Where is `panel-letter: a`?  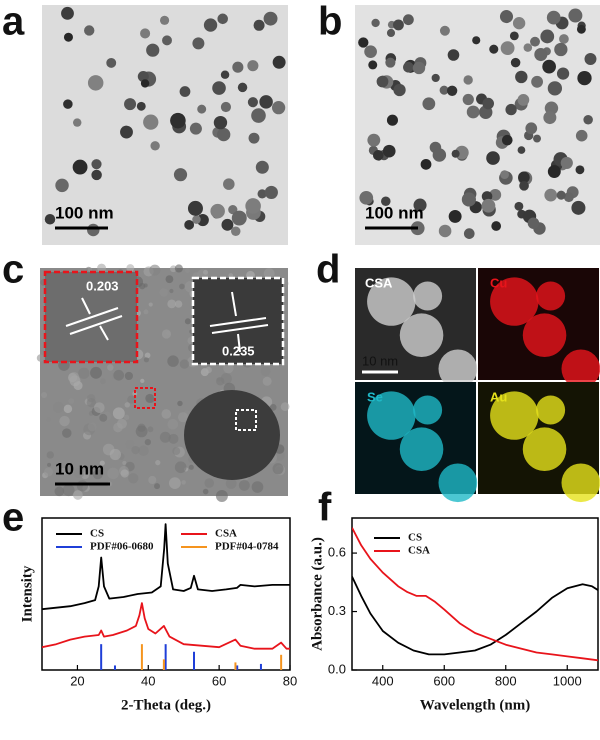 panel-letter: a is located at coordinates (13, 22).